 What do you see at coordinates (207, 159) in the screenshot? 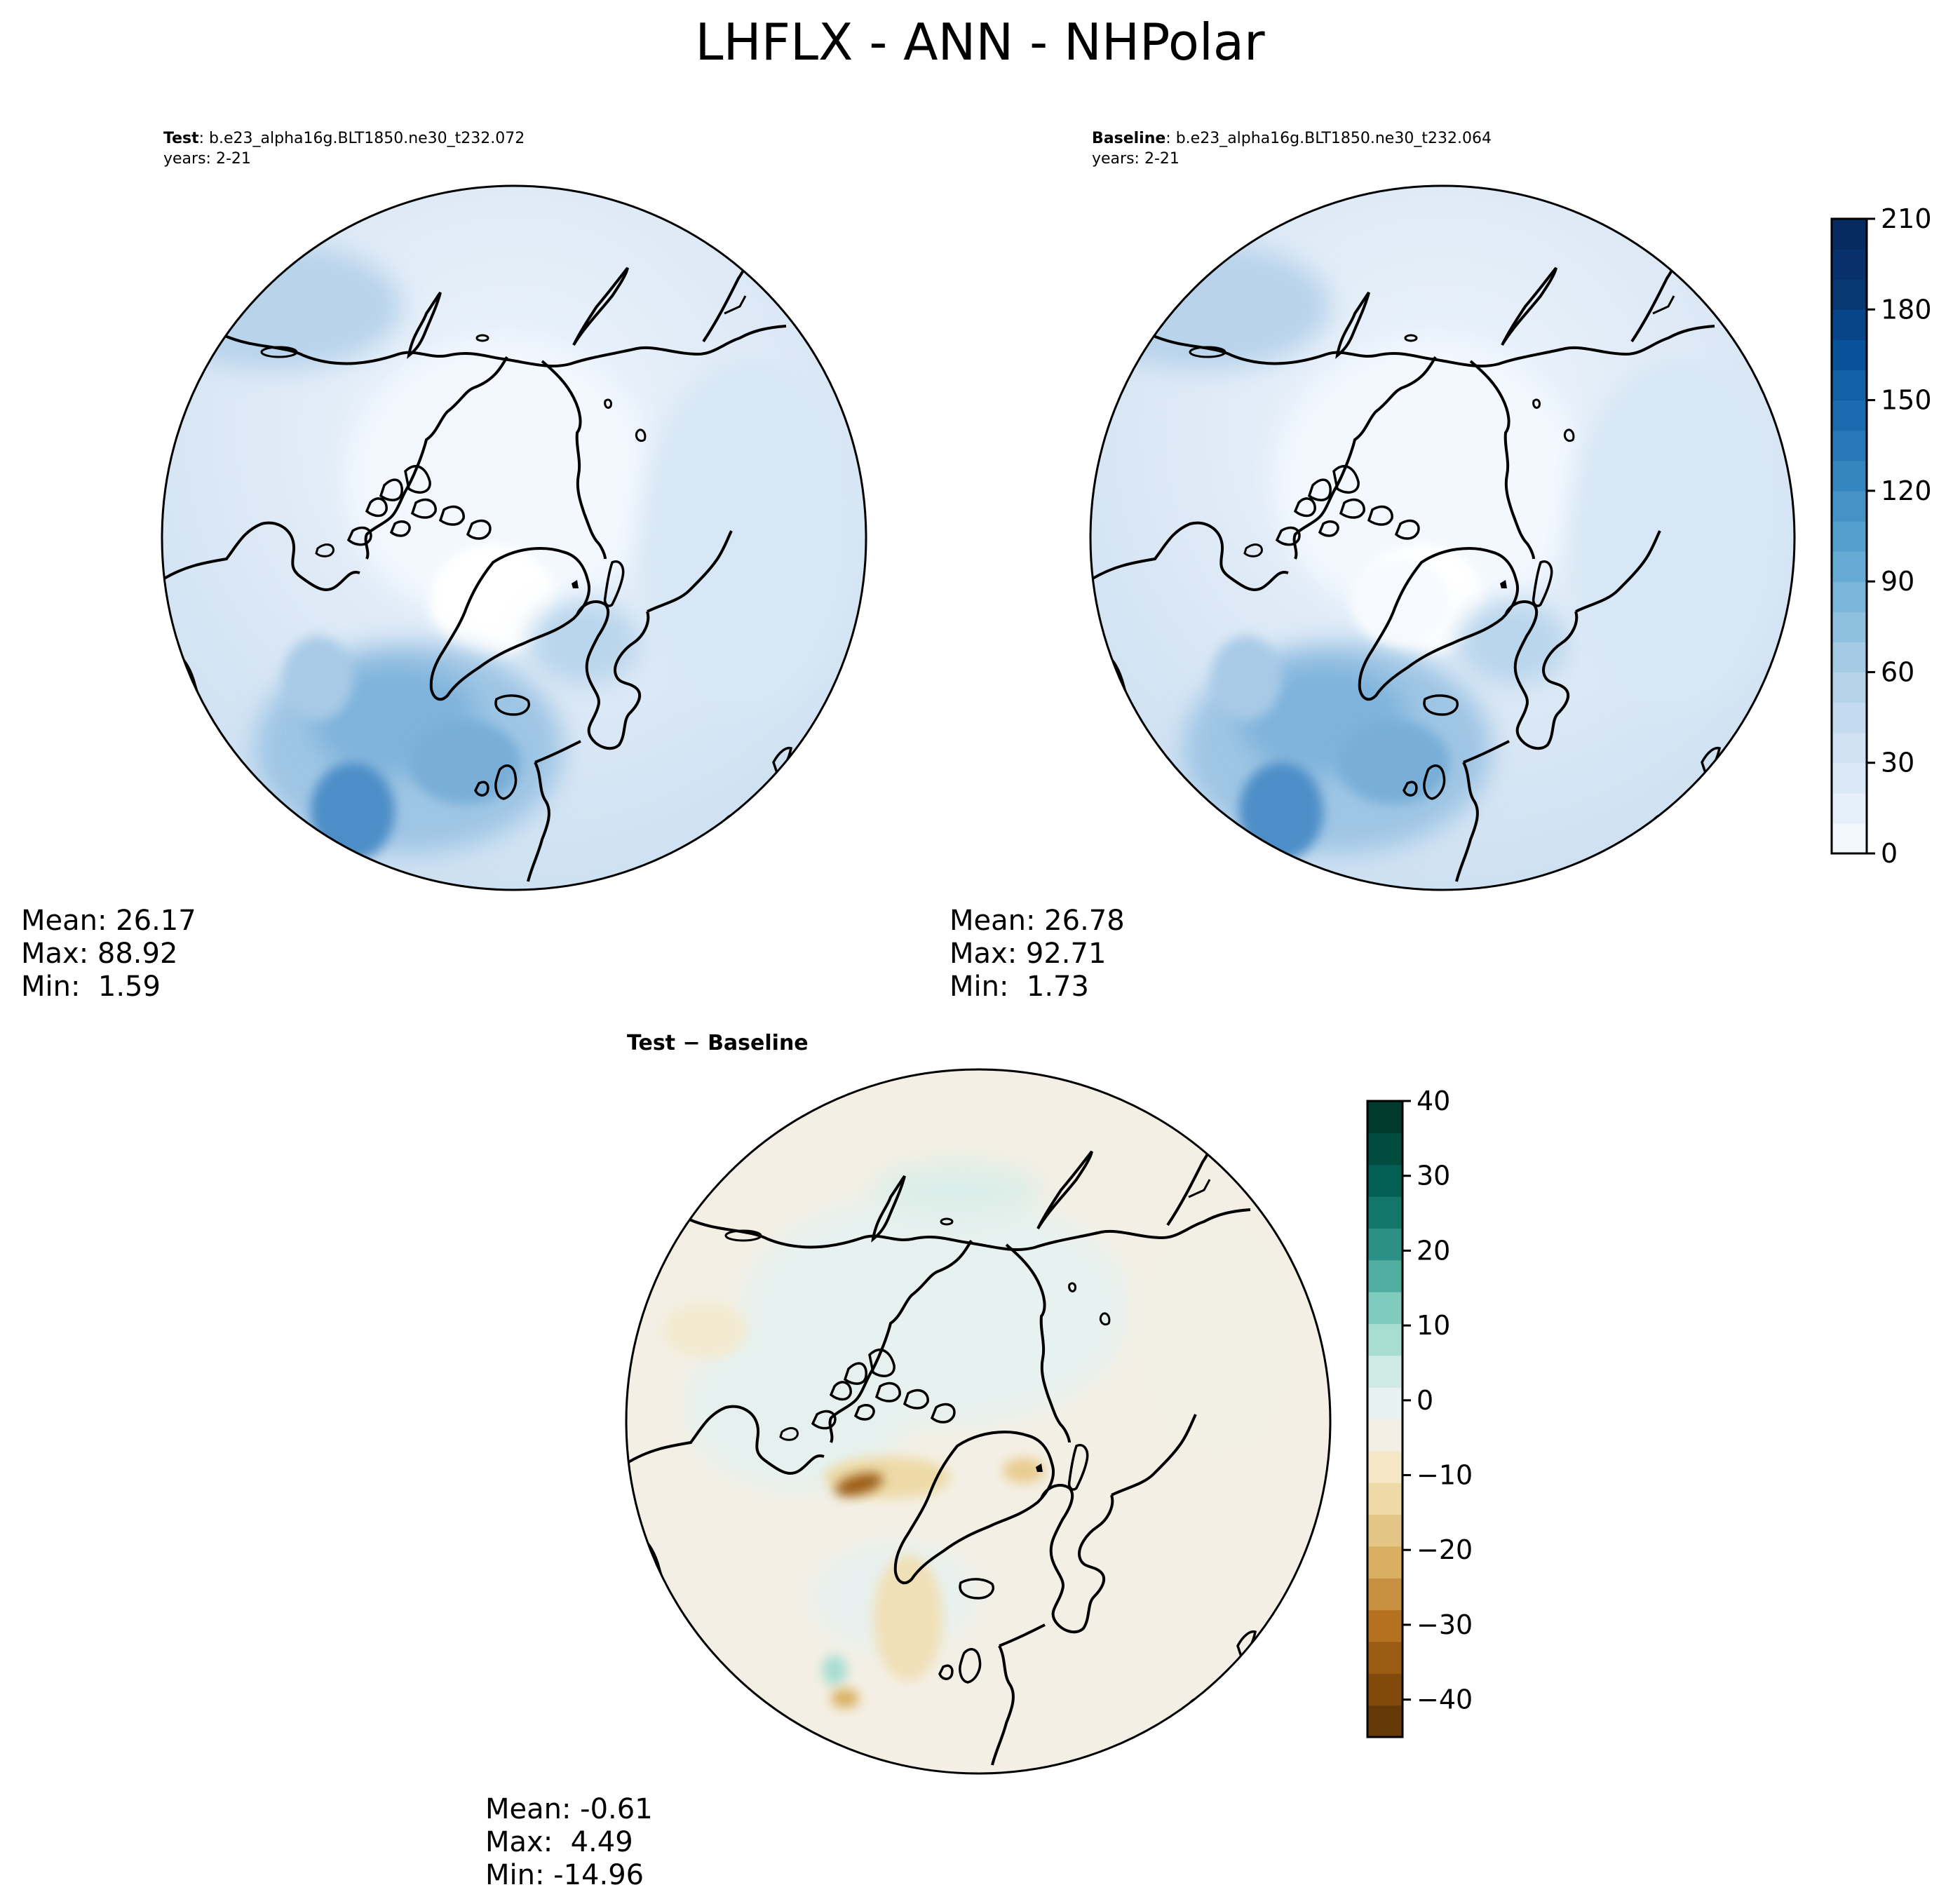
I see `test-years: years: 2-21` at bounding box center [207, 159].